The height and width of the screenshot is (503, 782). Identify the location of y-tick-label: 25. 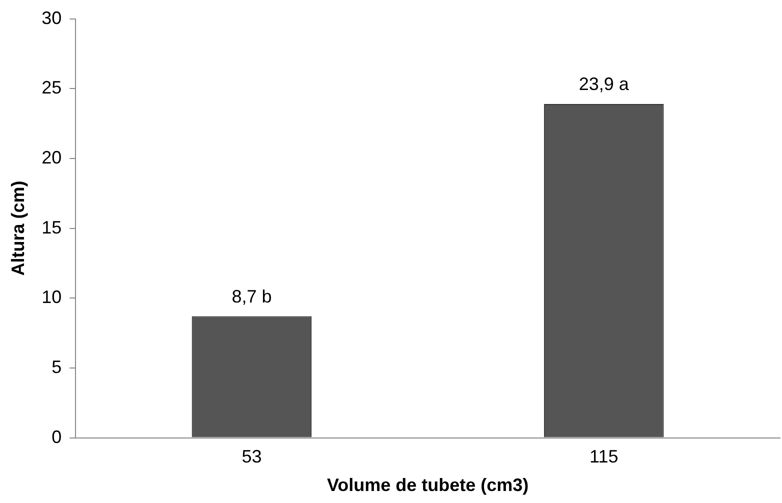
(52, 88).